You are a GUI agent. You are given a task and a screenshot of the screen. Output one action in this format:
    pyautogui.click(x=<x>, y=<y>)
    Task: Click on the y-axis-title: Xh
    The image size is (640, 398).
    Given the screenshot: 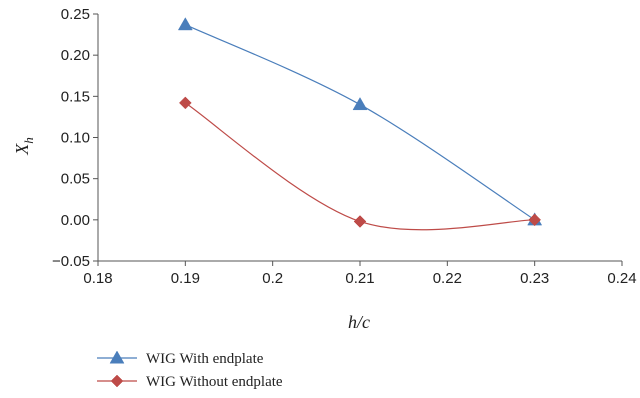 What is the action you would take?
    pyautogui.click(x=24, y=146)
    